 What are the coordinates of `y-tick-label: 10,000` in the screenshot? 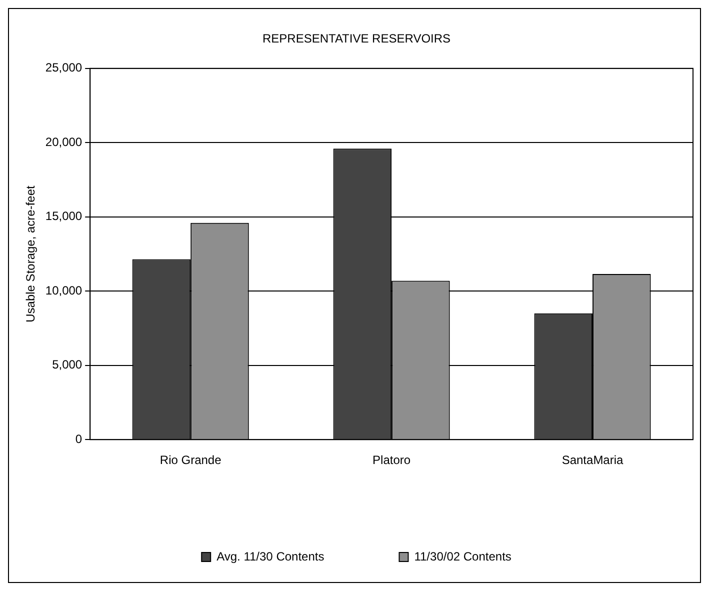 It's located at (63, 290).